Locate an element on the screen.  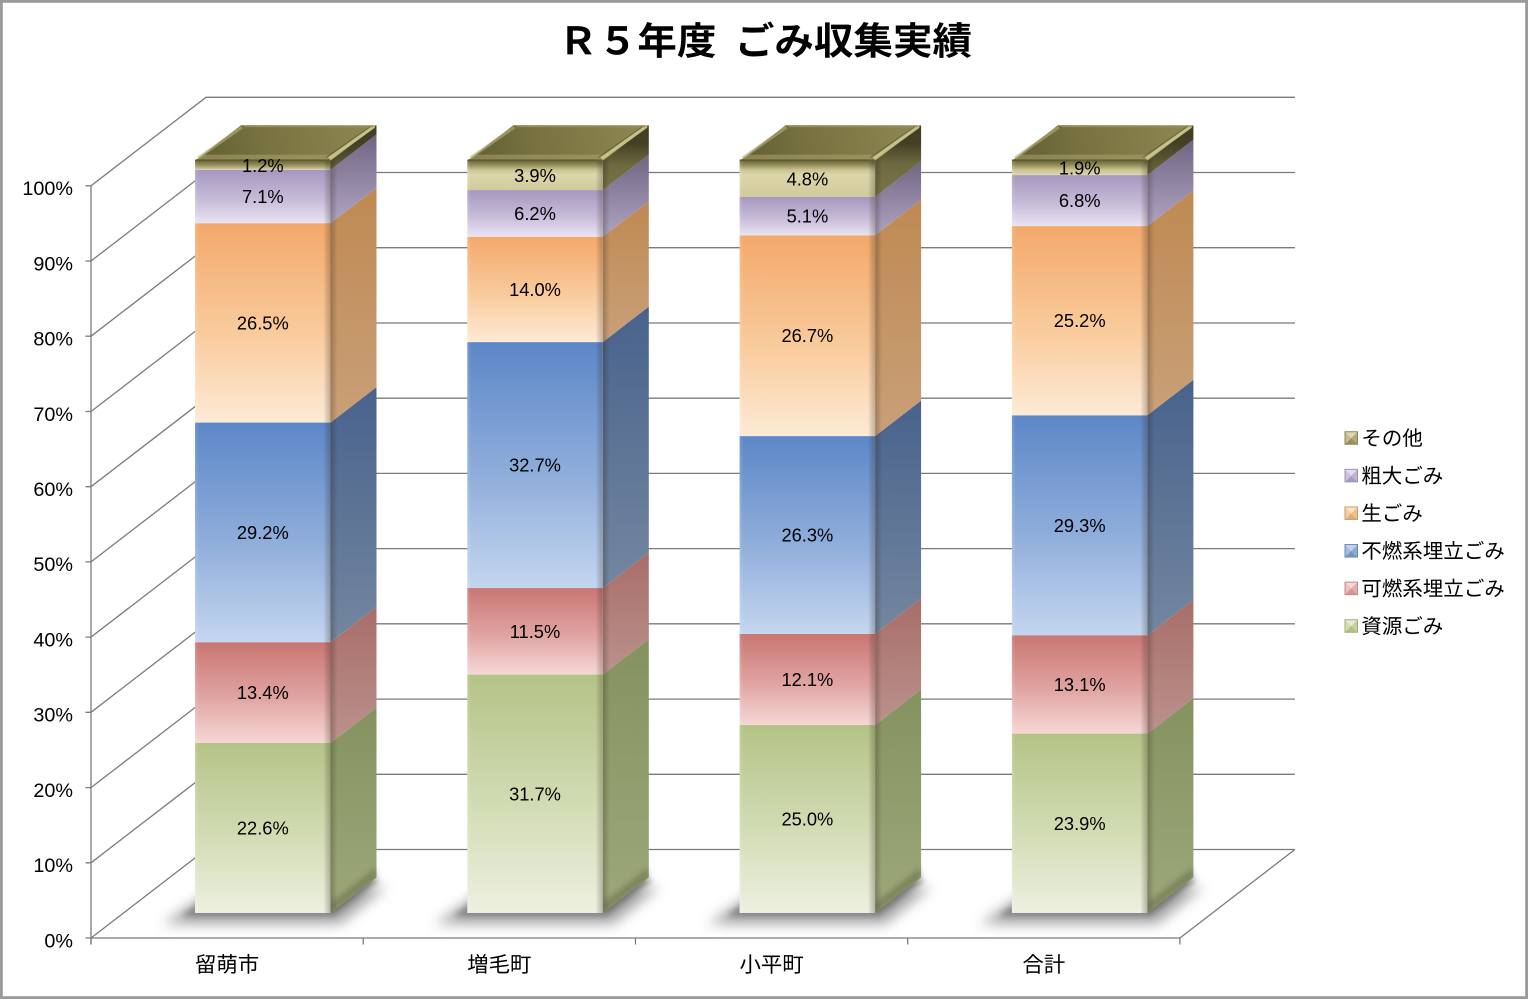
svg-text: 14.0% is located at coordinates (535, 289).